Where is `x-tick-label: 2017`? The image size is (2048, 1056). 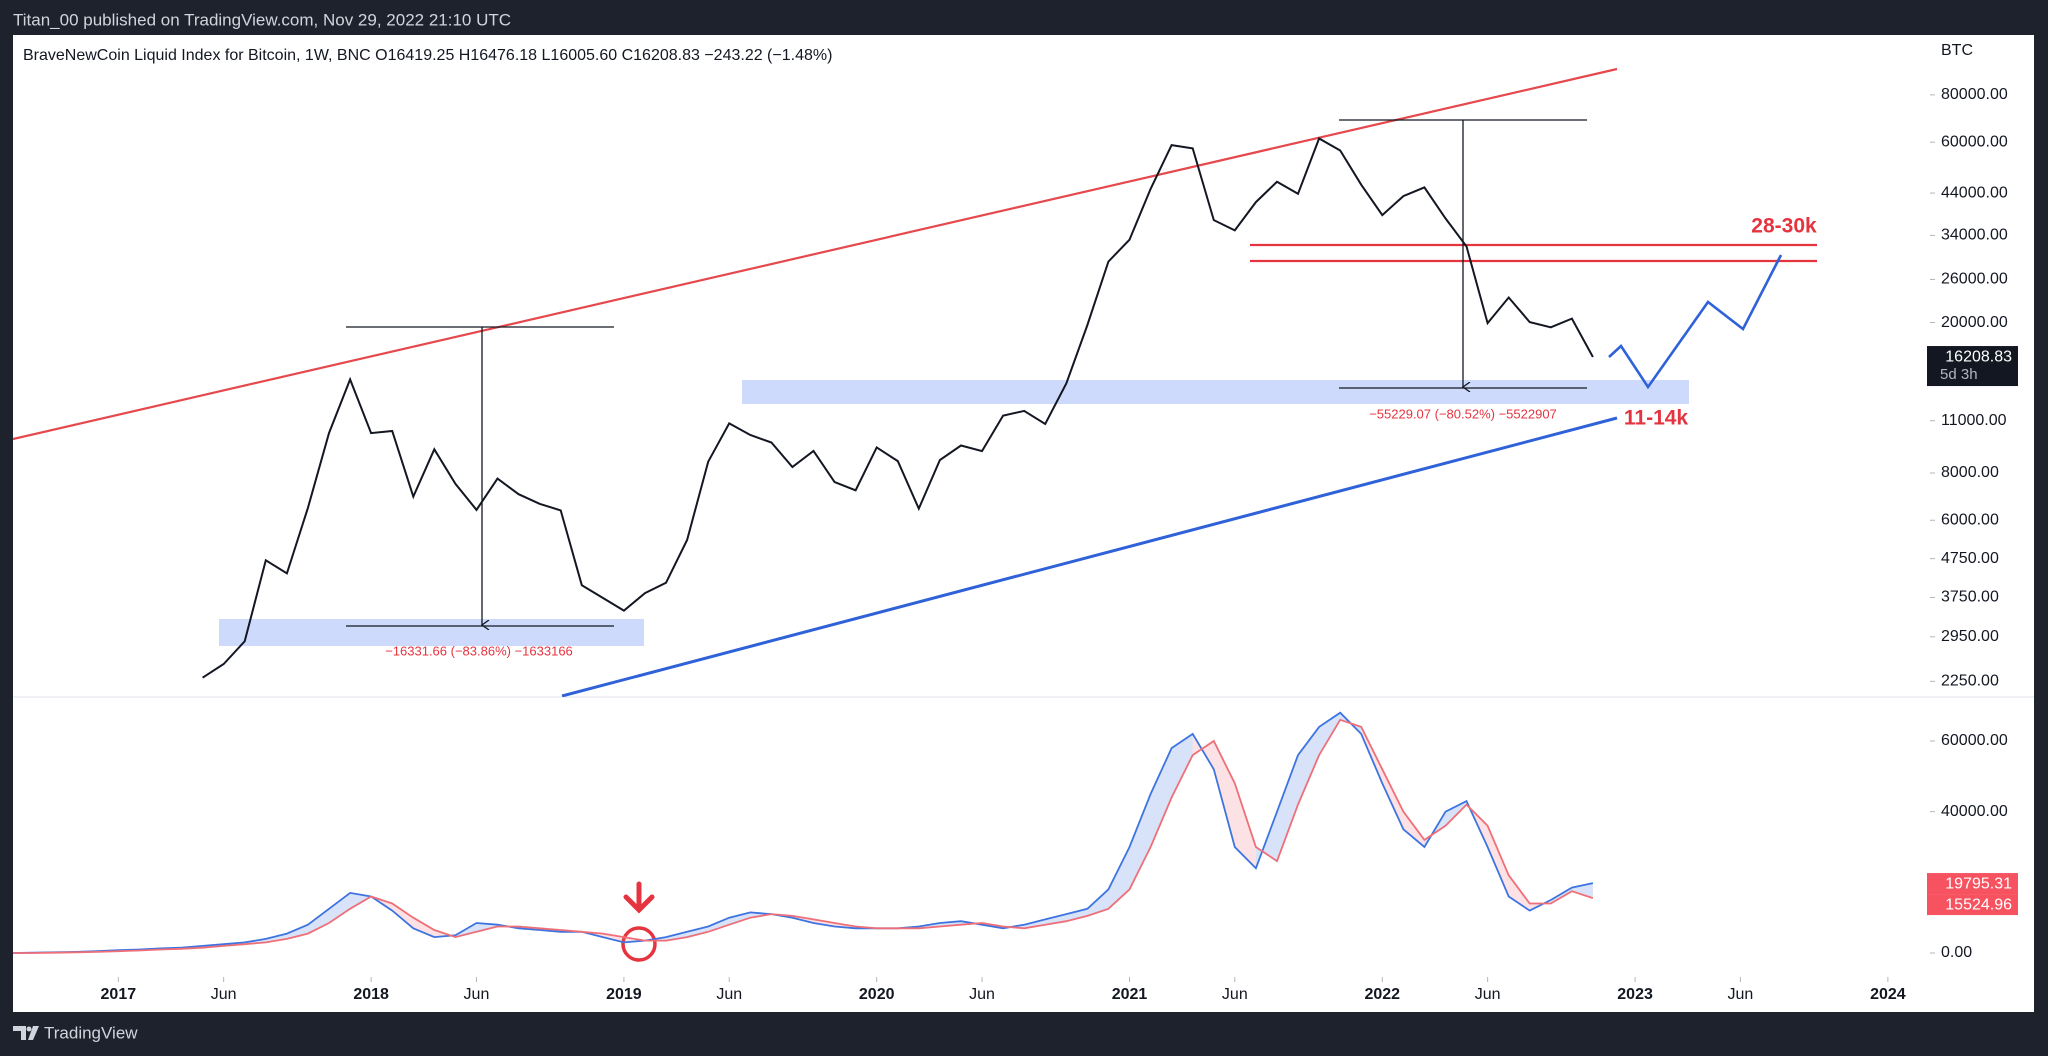
x-tick-label: 2017 is located at coordinates (119, 994).